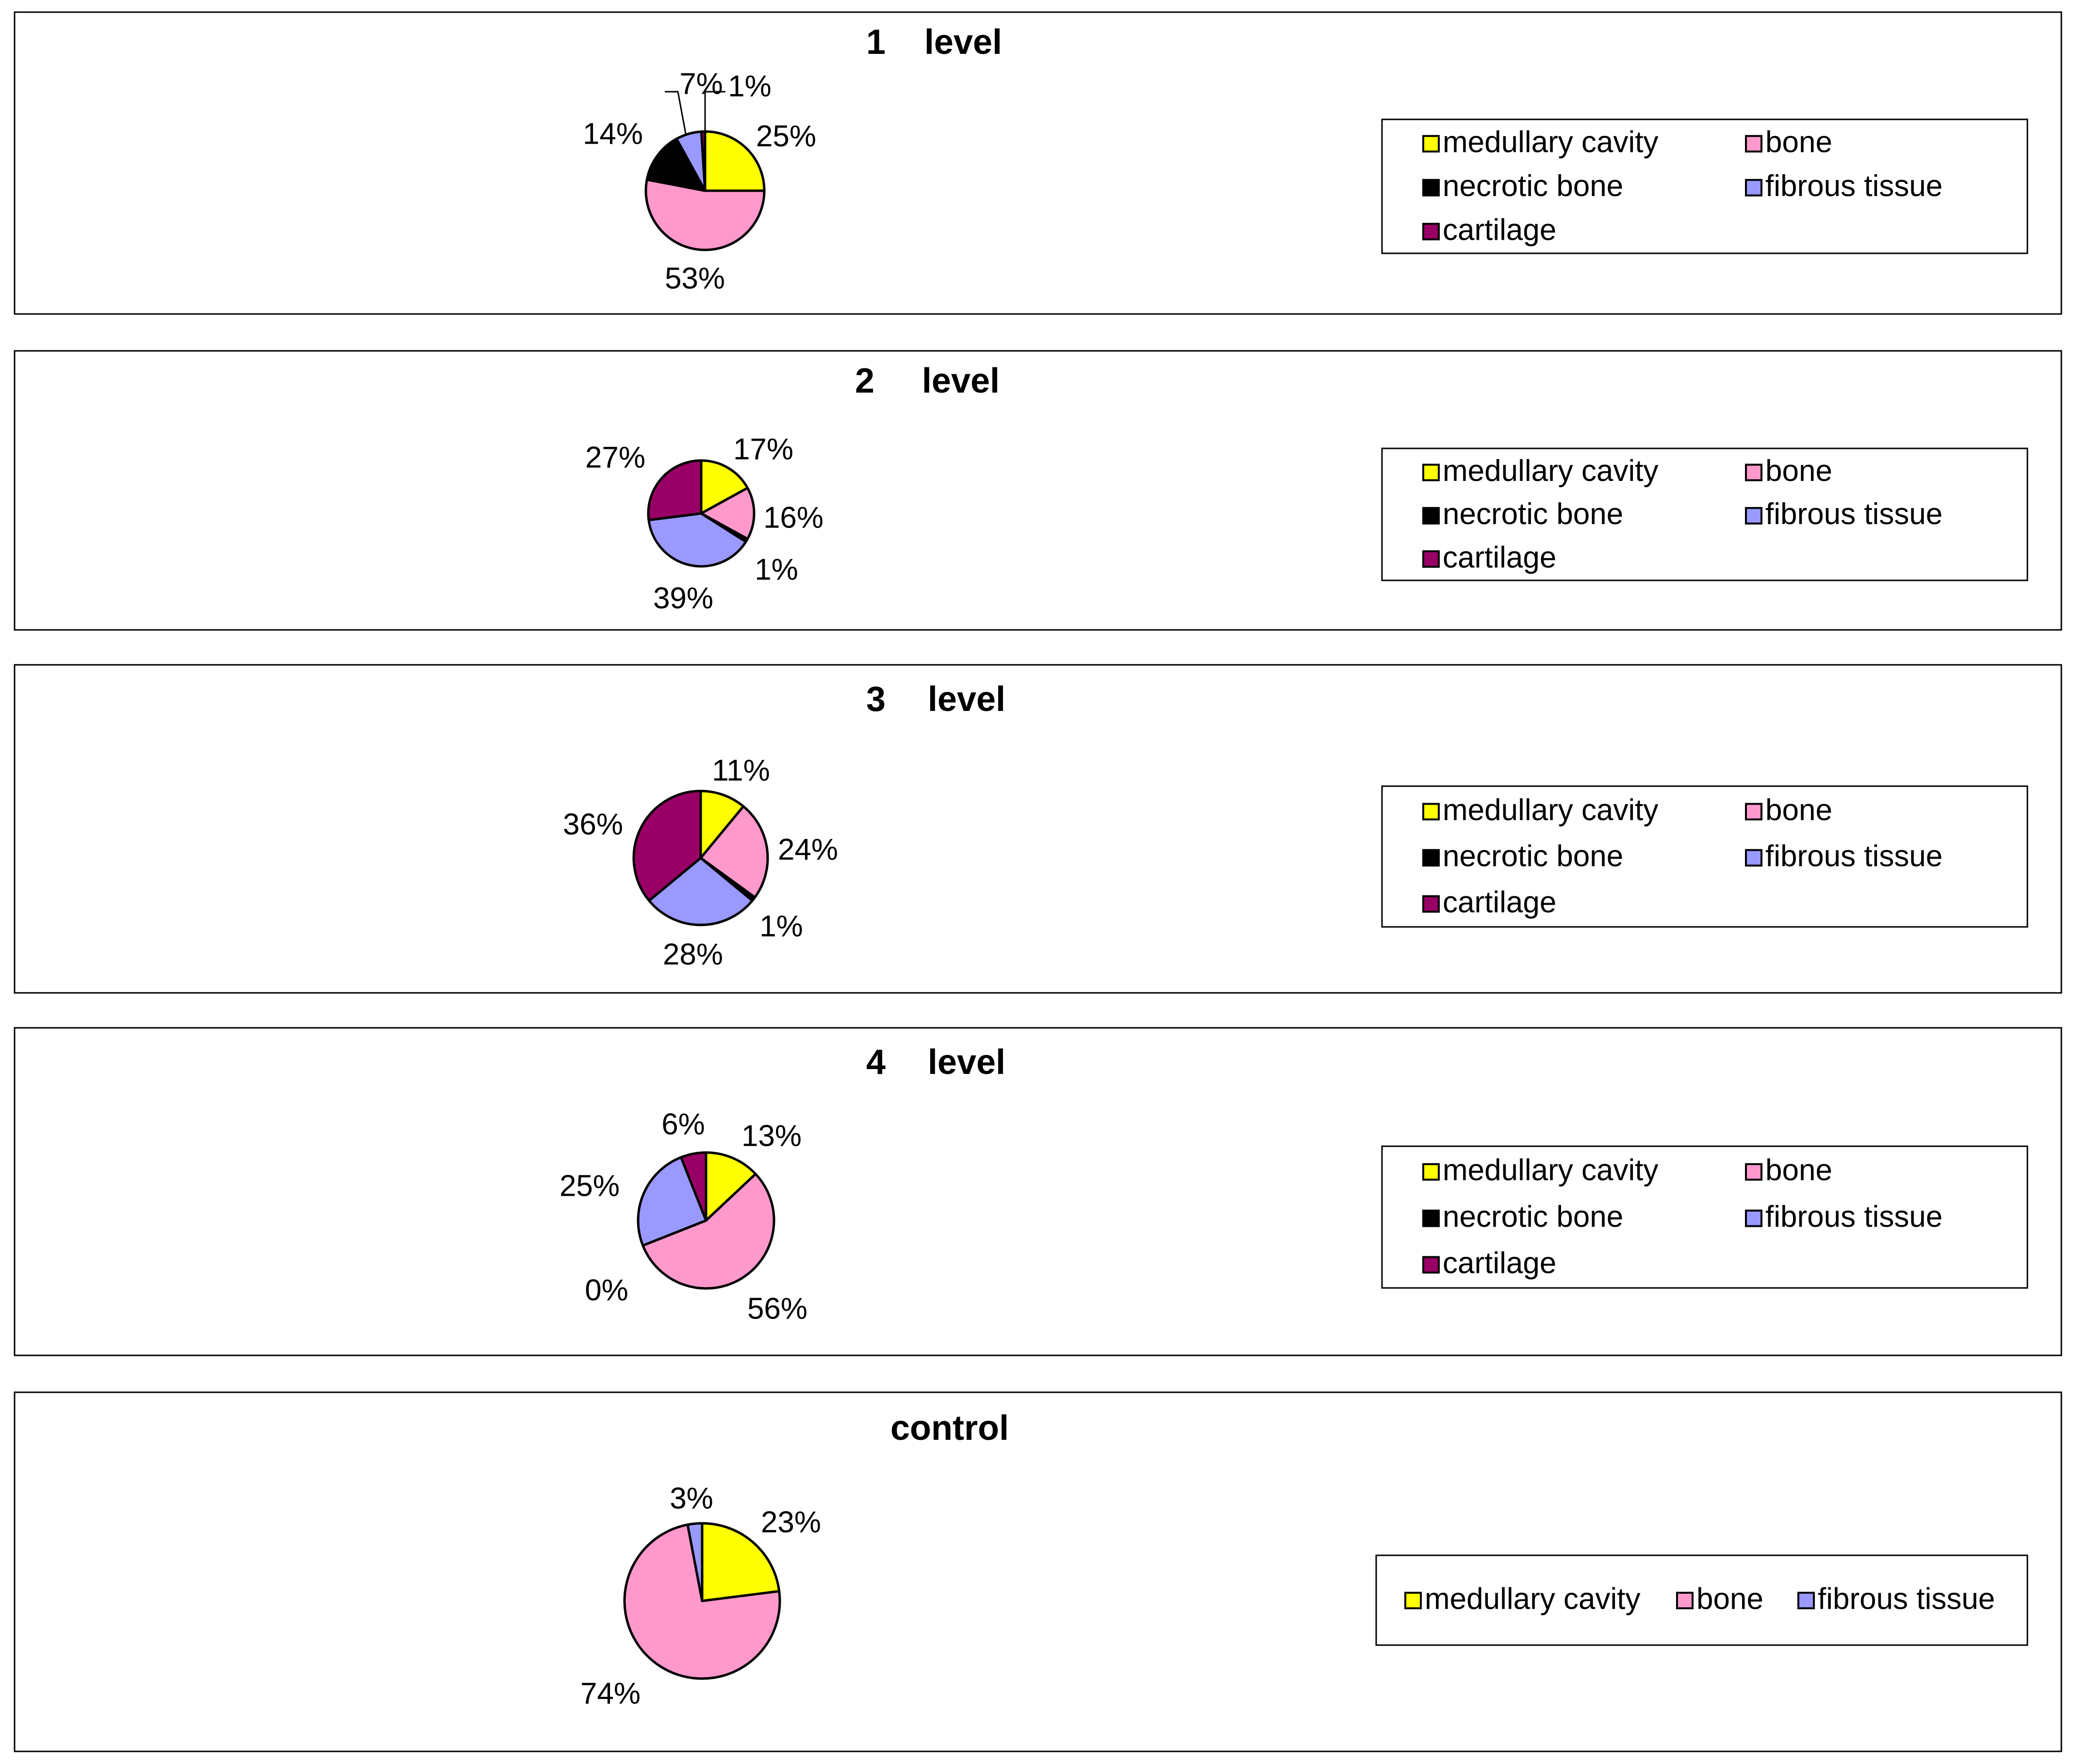  What do you see at coordinates (615, 457) in the screenshot?
I see `data-label-cartilage: 27%` at bounding box center [615, 457].